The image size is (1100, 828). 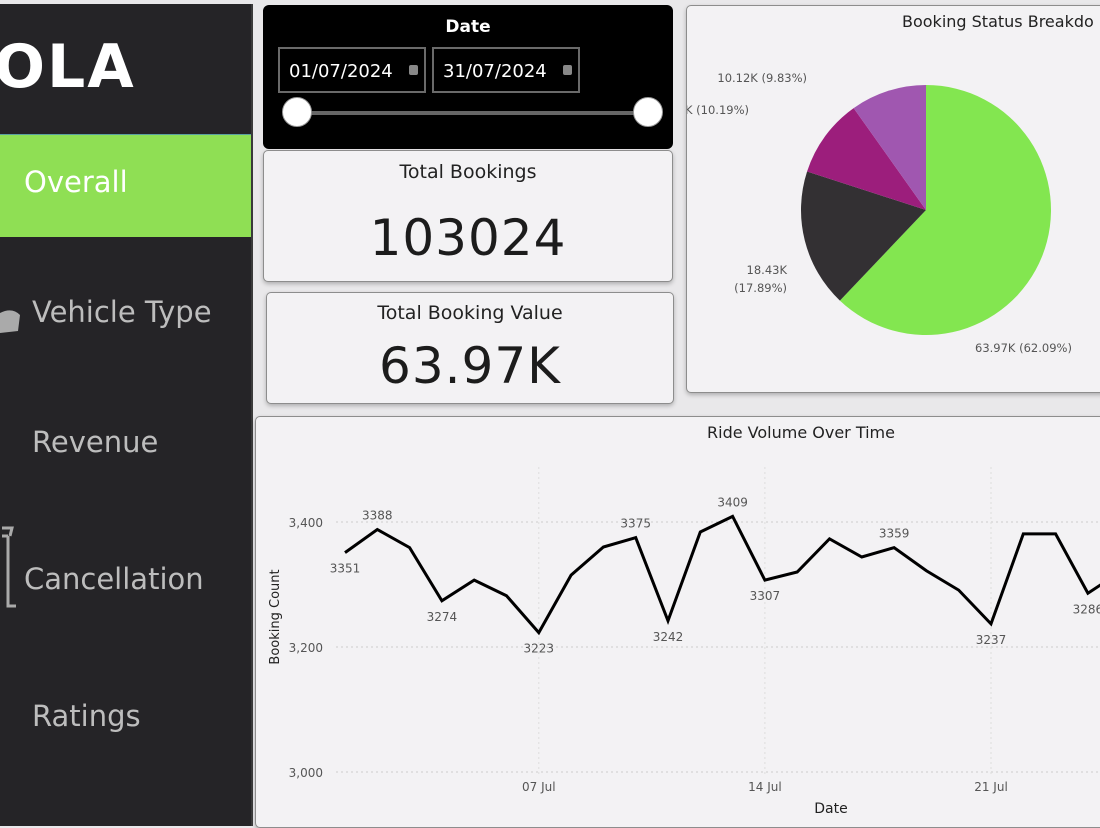 What do you see at coordinates (539, 649) in the screenshot?
I see `line-data-label: 3223` at bounding box center [539, 649].